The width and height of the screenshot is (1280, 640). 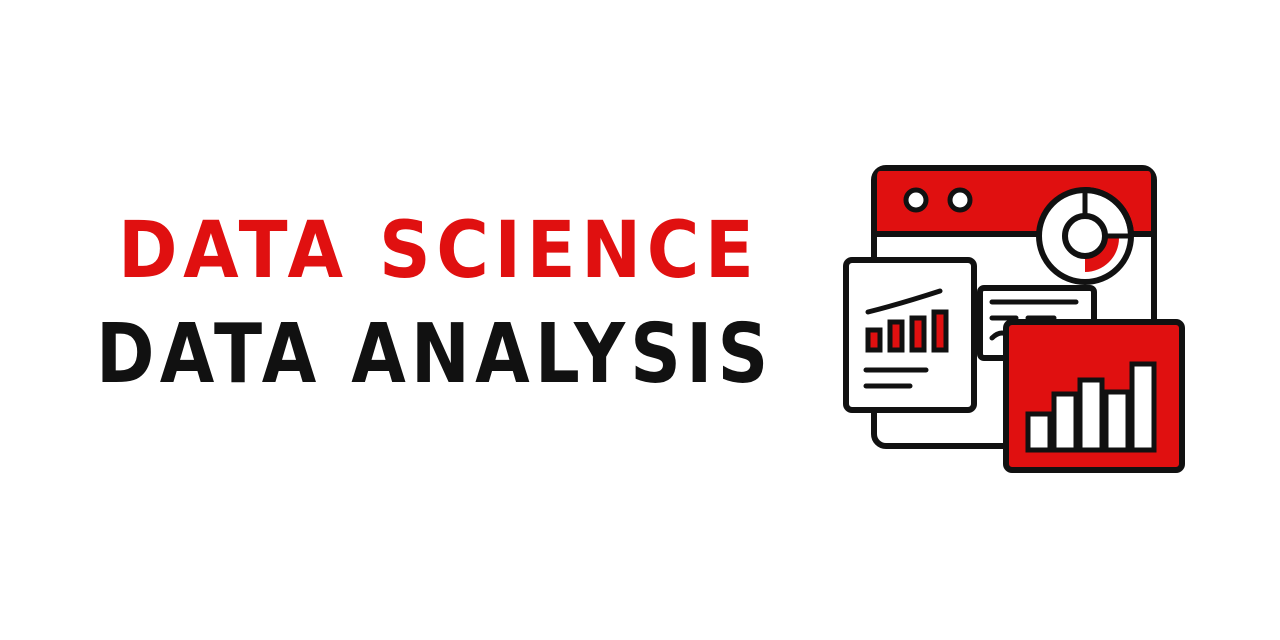 I want to click on bar-chart-card-icon, so click(x=1094, y=396).